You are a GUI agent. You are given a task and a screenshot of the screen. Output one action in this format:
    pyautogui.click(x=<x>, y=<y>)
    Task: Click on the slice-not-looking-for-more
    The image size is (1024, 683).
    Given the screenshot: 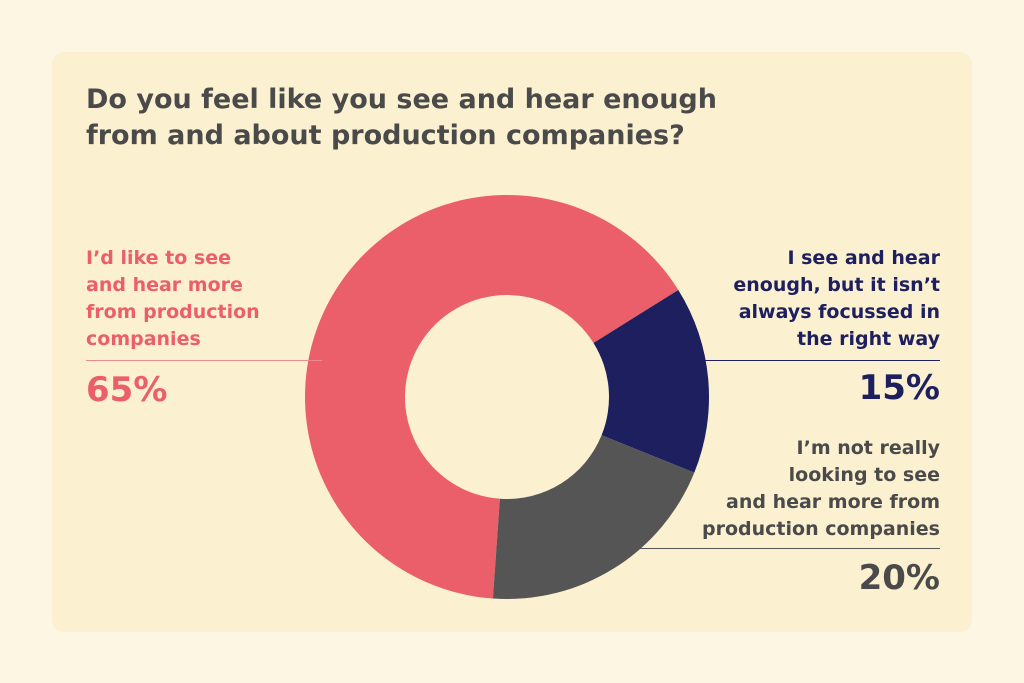 What is the action you would take?
    pyautogui.click(x=593, y=517)
    